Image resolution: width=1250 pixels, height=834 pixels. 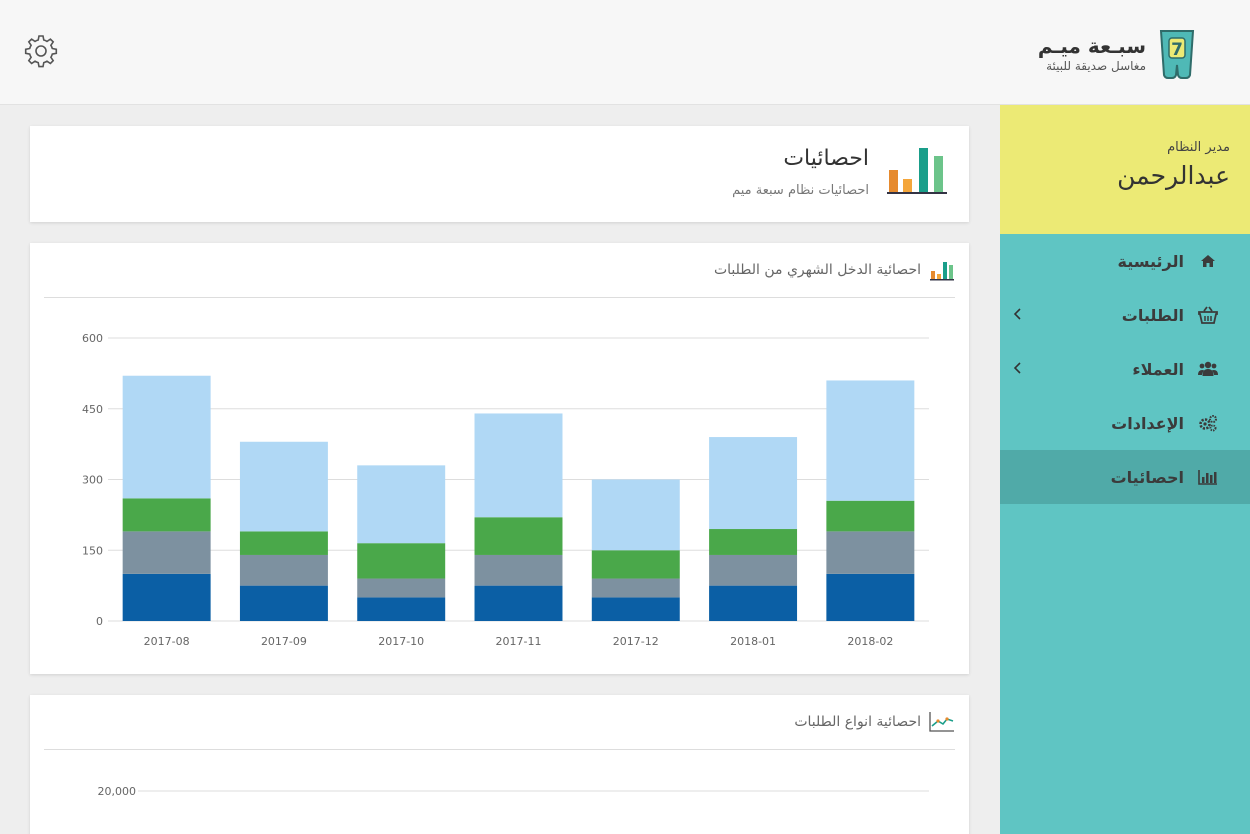 What do you see at coordinates (519, 641) in the screenshot?
I see `x-tick-label: 2017-11` at bounding box center [519, 641].